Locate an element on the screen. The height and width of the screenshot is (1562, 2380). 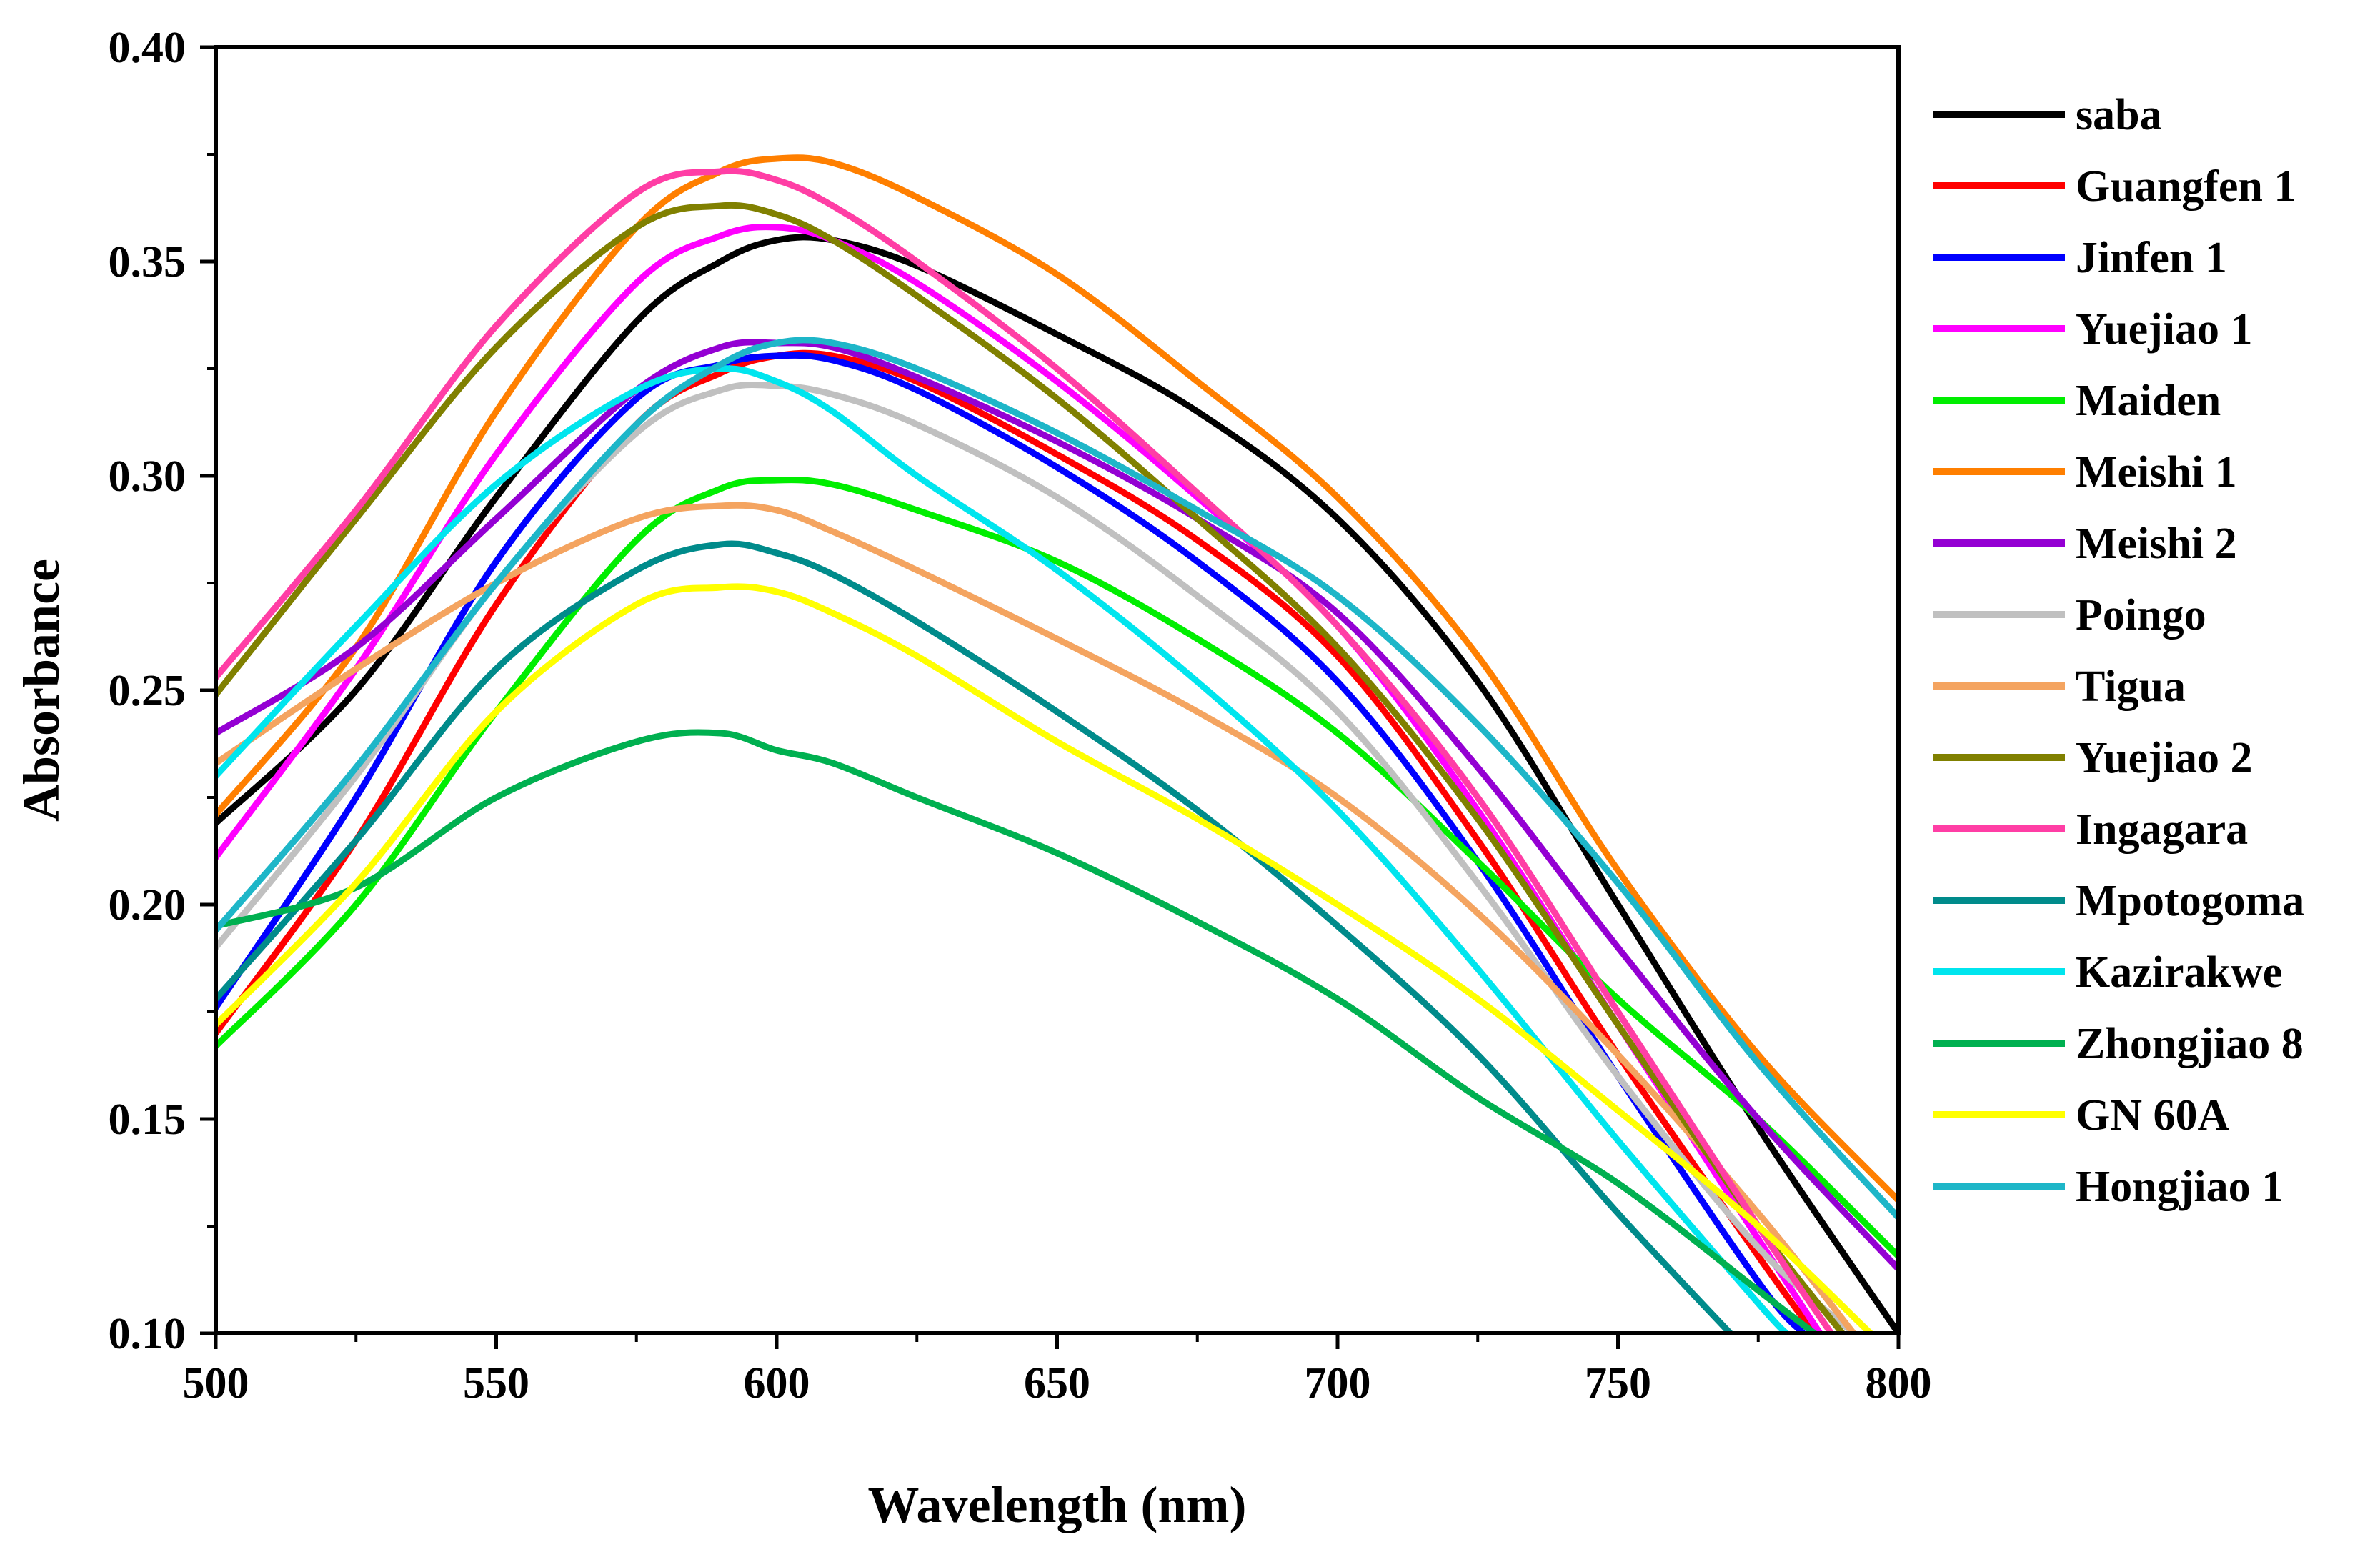
legend-label: Meishi 2 is located at coordinates (2156, 543).